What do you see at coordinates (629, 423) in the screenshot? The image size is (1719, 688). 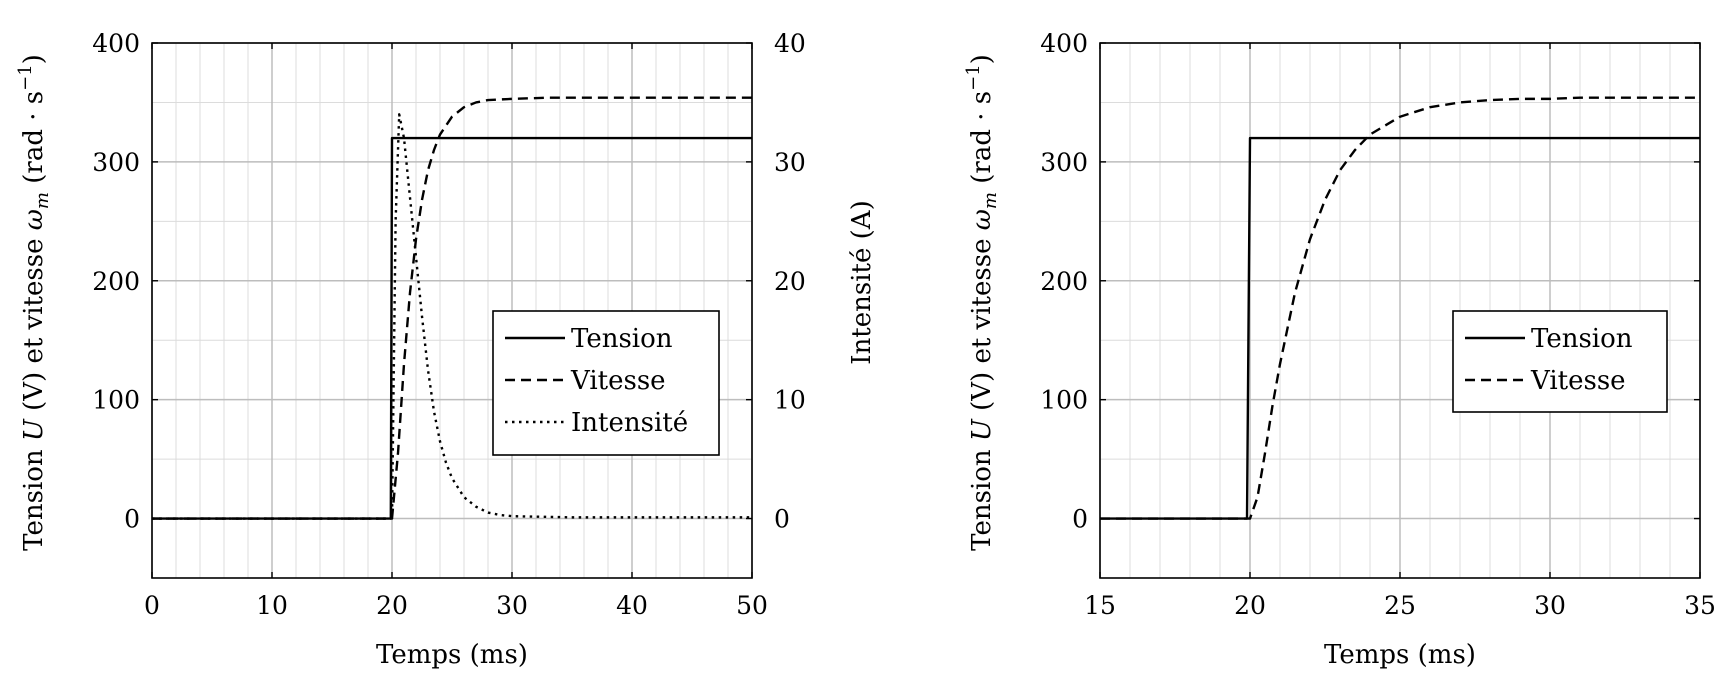 I see `legend-label-intensité: Intensité` at bounding box center [629, 423].